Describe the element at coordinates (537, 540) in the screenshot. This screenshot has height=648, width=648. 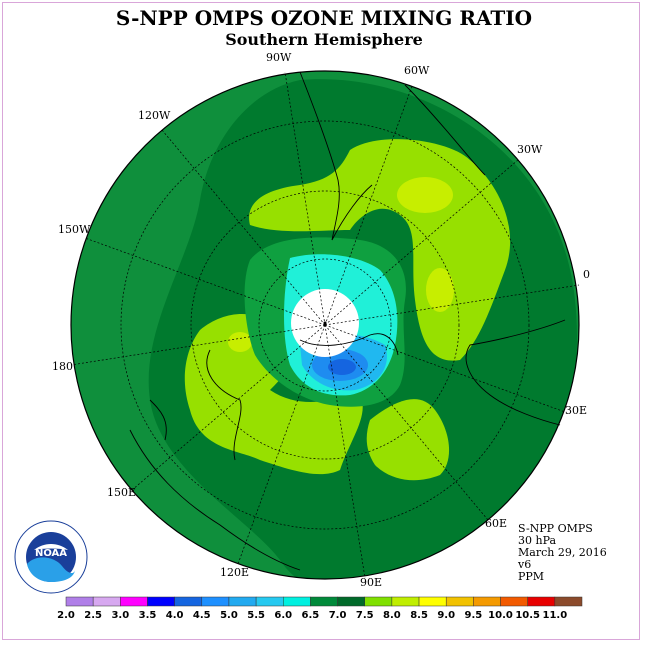
I see `info-level: 30 hPa` at that location.